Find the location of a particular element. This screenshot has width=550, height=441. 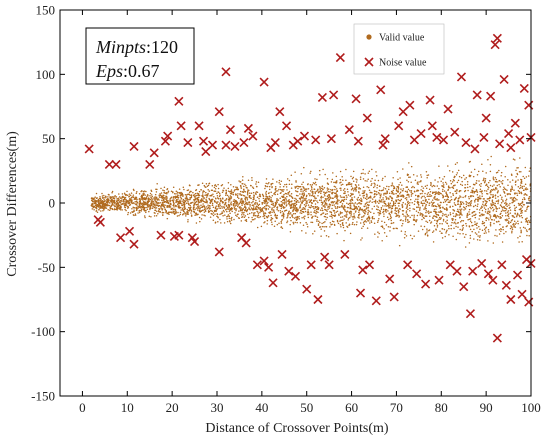

minpts-value: :120 is located at coordinates (162, 47).